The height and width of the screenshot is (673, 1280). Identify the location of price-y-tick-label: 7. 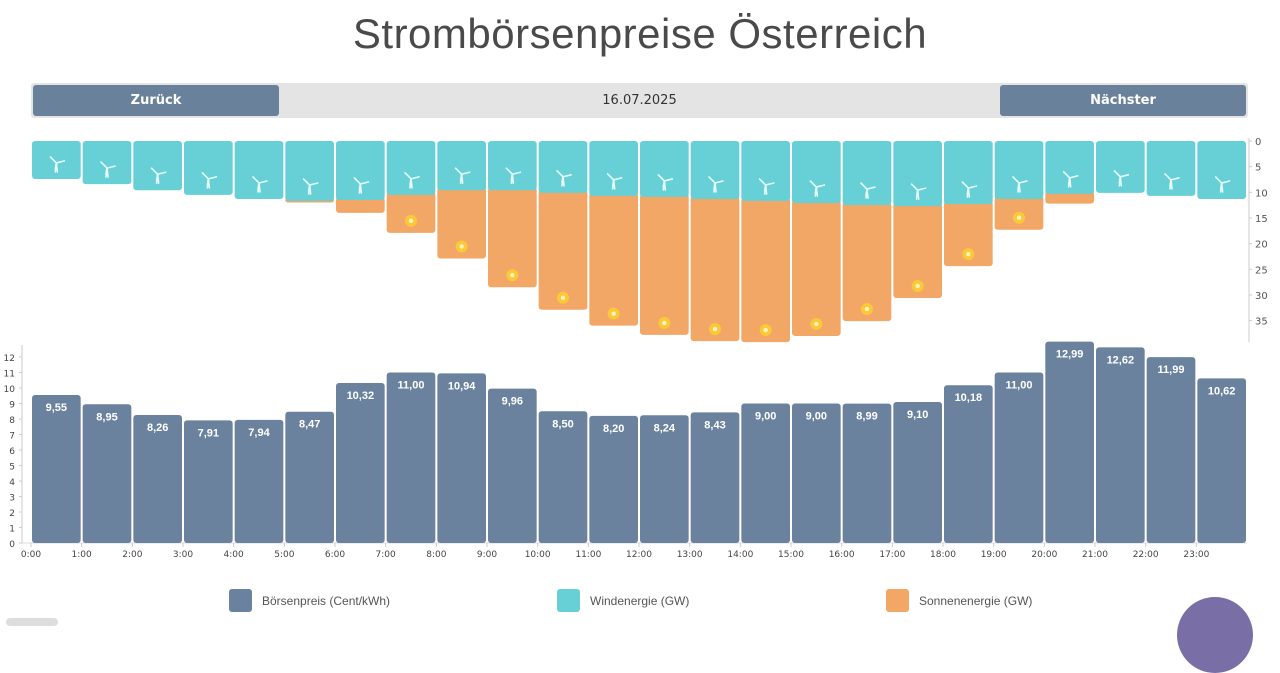
(12, 437).